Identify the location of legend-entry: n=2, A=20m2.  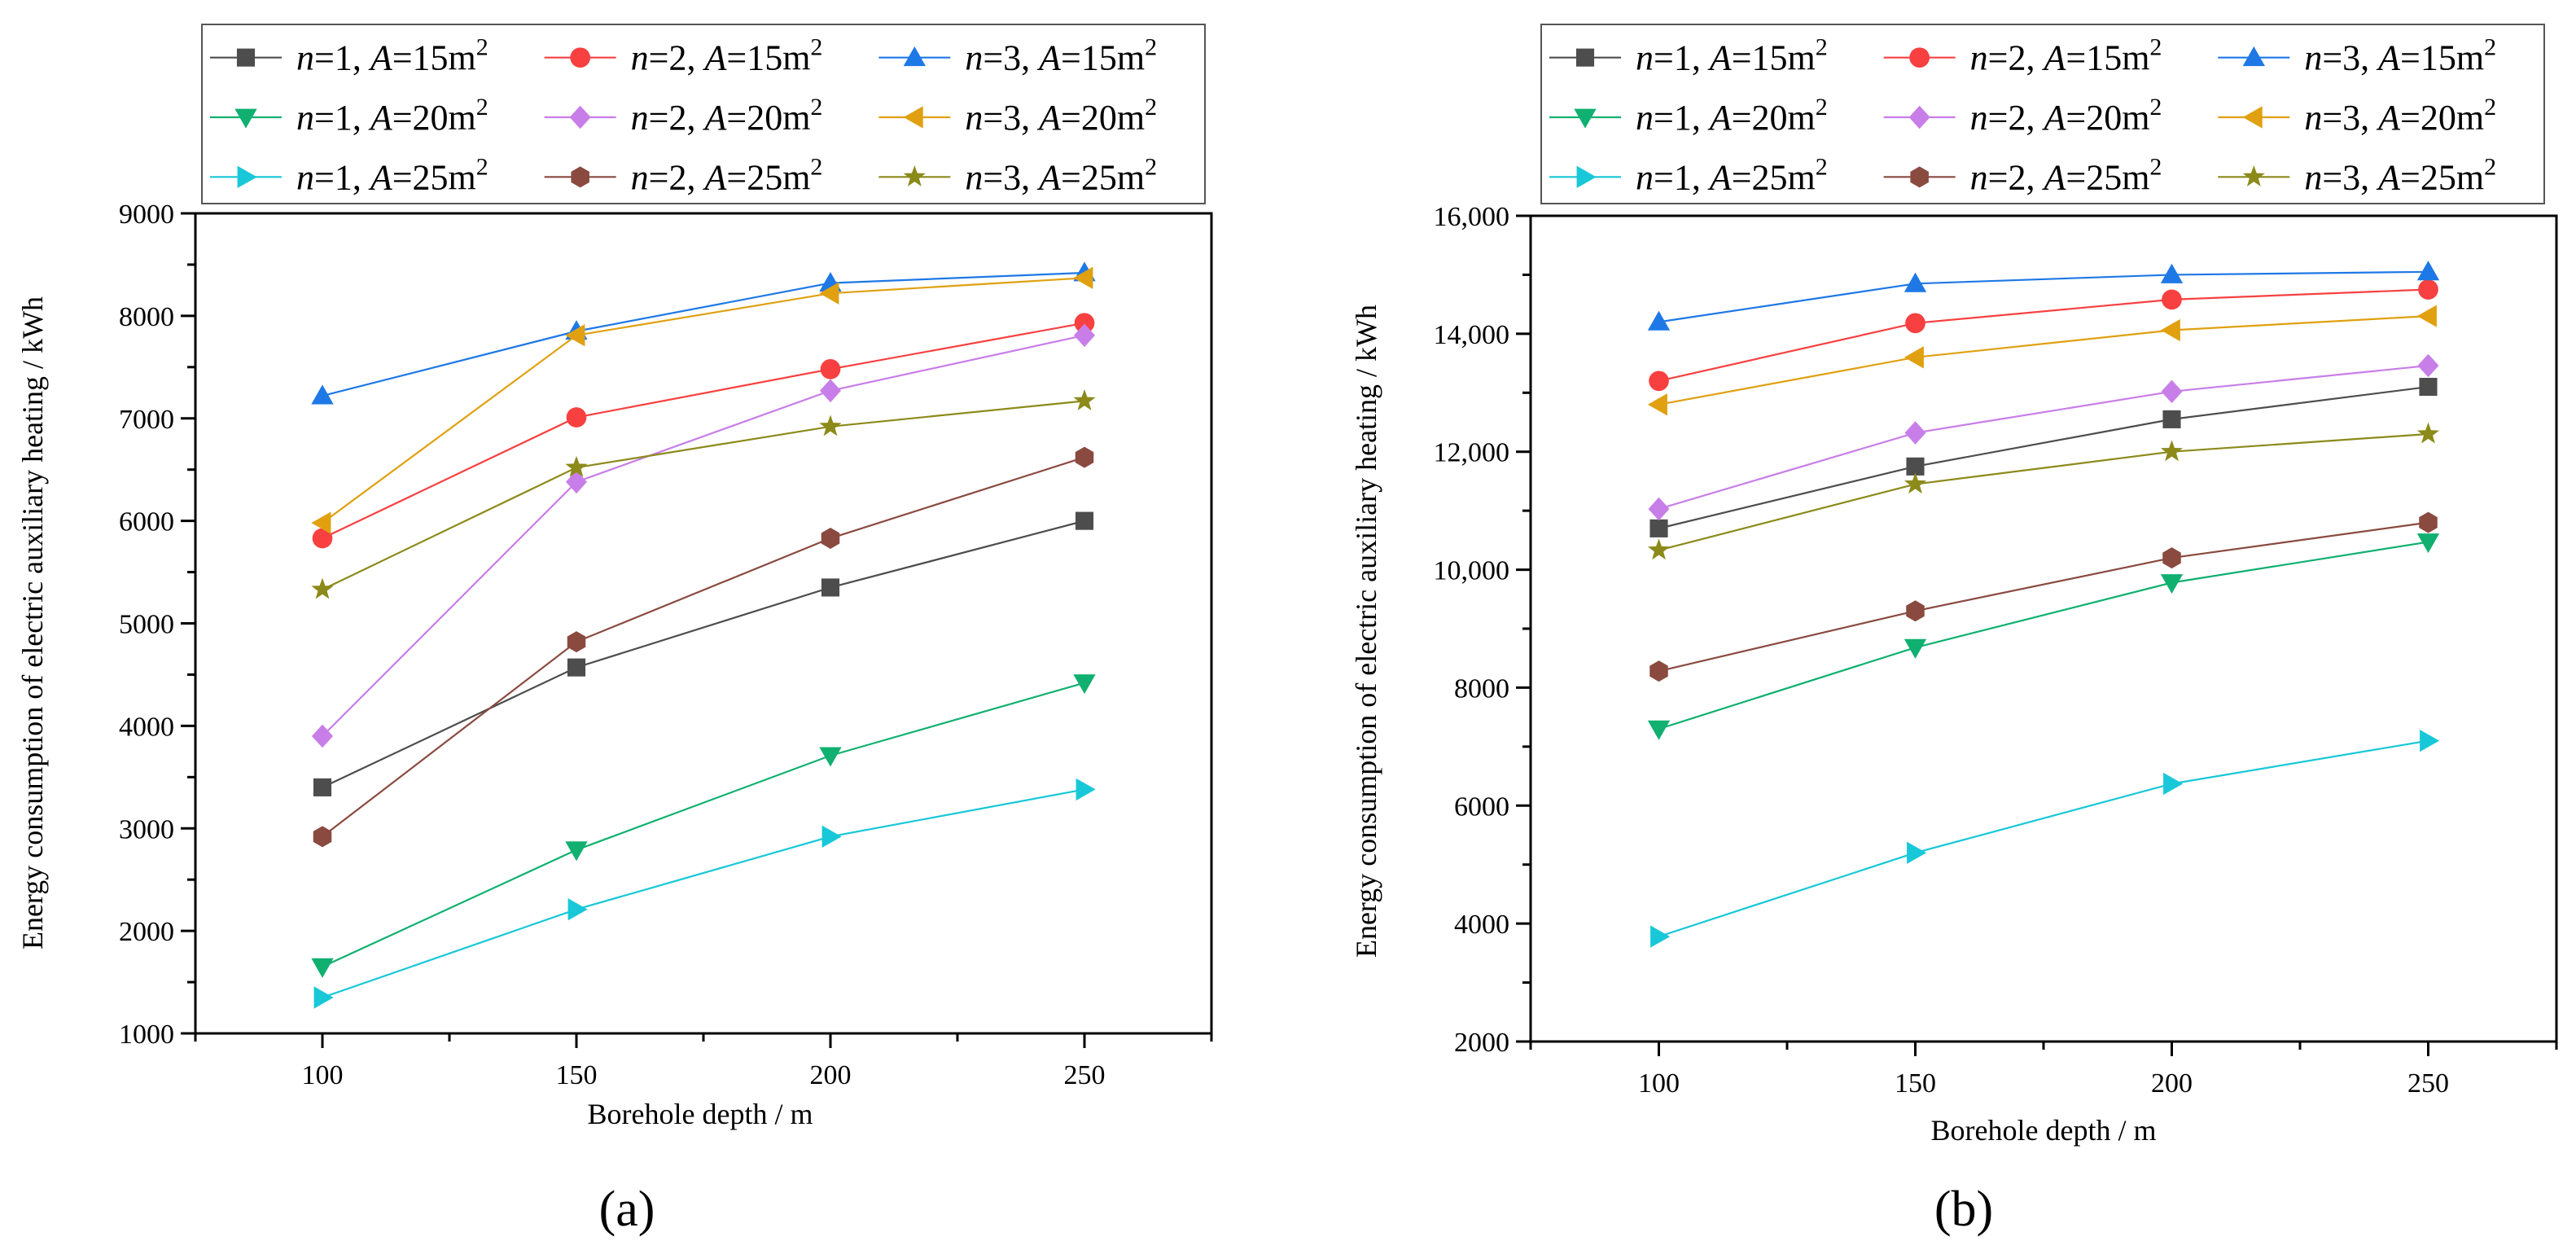
(2066, 116).